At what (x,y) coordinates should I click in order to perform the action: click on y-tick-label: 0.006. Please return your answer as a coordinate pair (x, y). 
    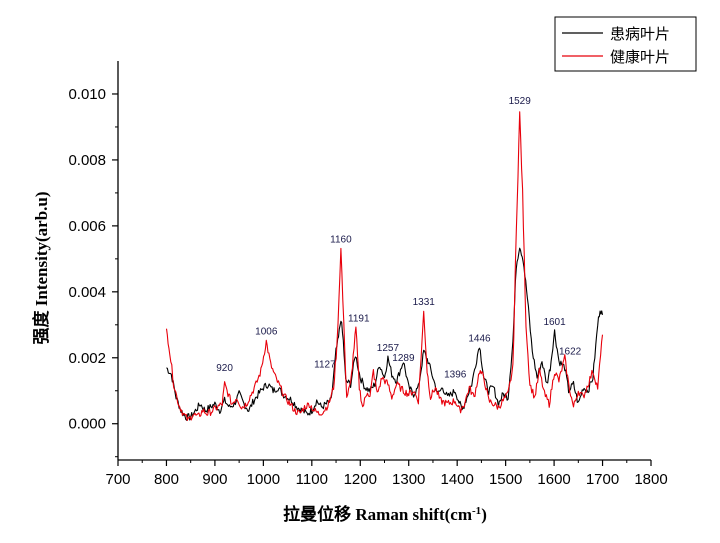
    Looking at the image, I should click on (87, 226).